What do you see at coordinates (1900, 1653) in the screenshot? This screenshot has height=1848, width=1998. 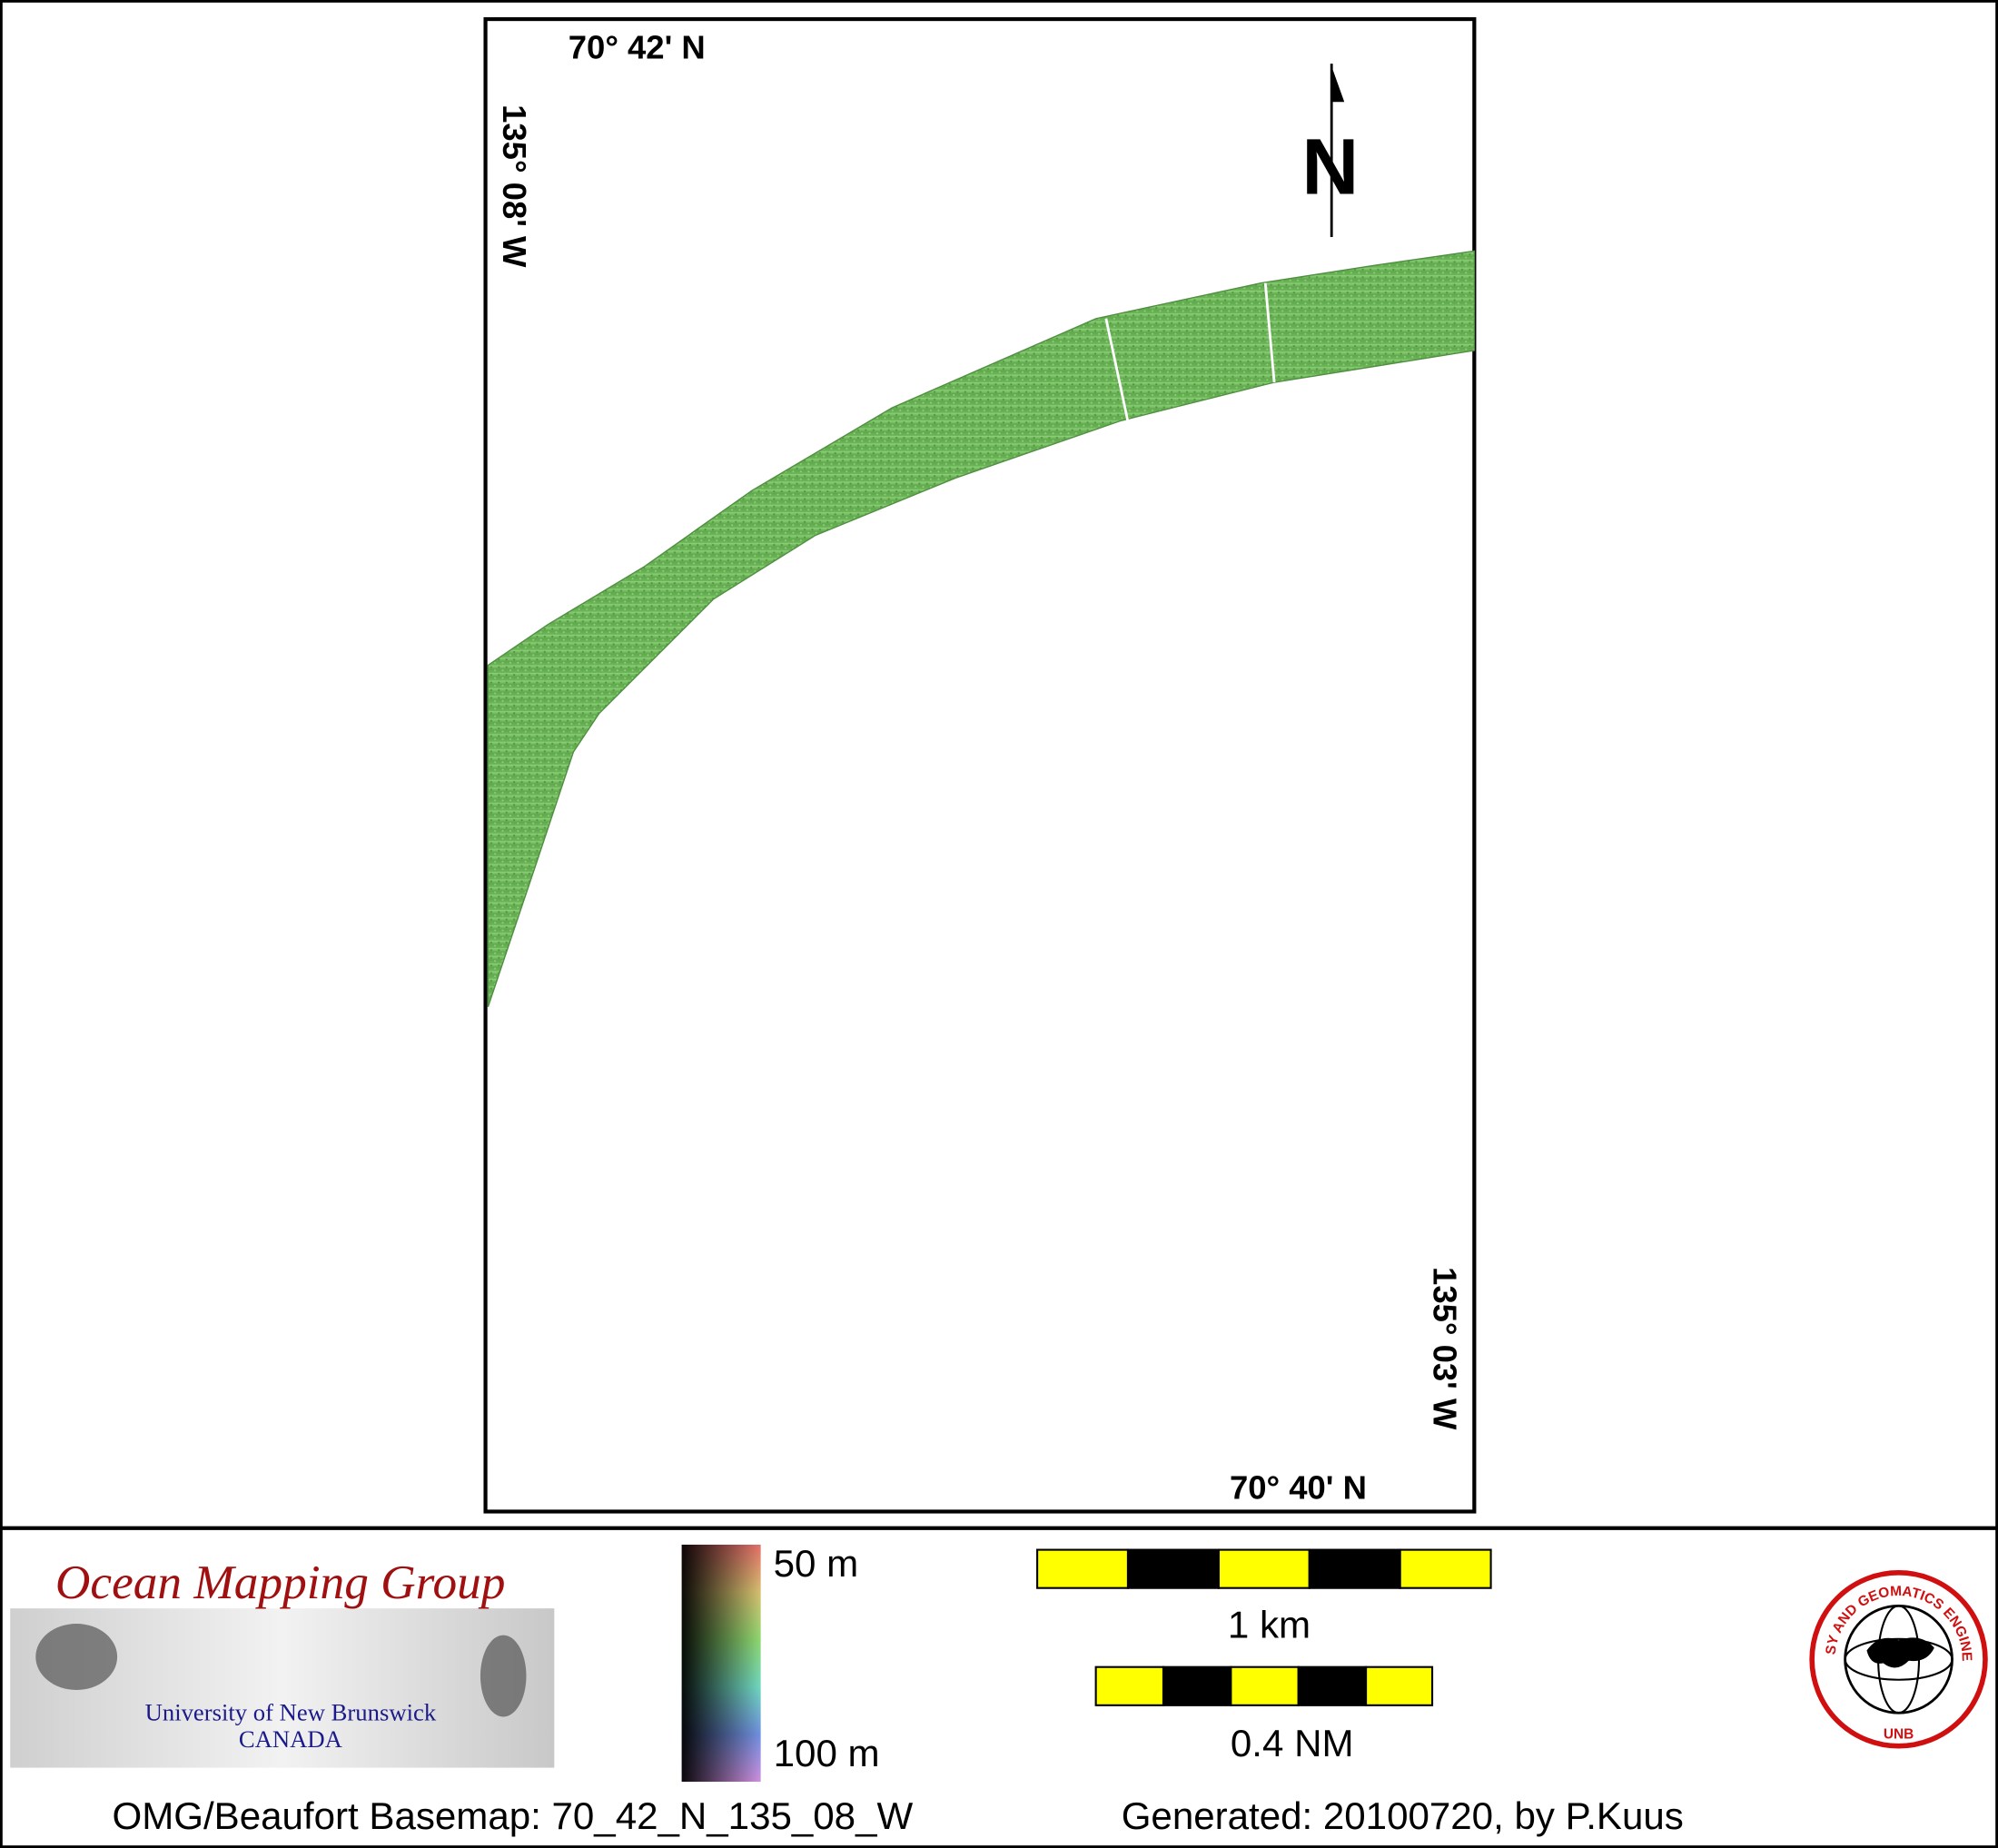 I see `seal-globe` at bounding box center [1900, 1653].